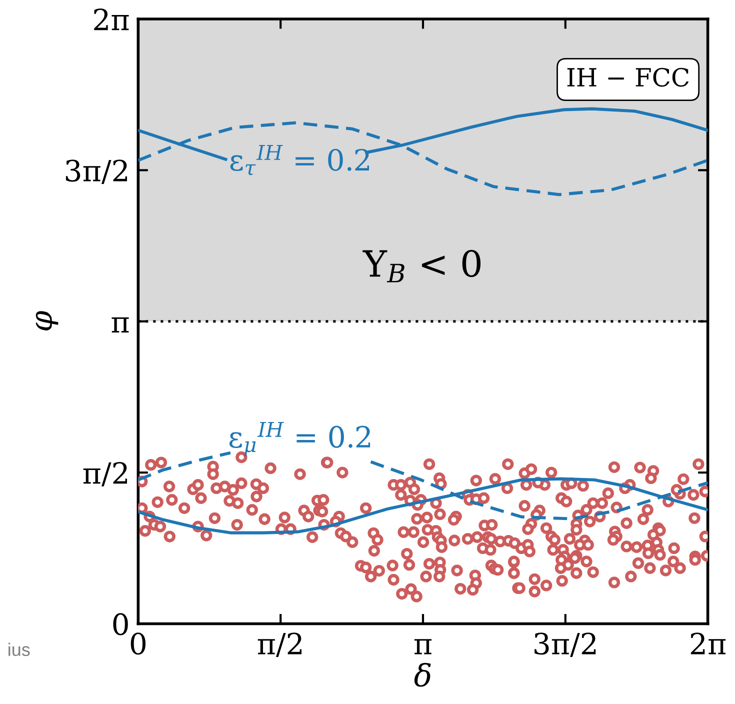 This screenshot has width=735, height=704. I want to click on text: ius, so click(19, 649).